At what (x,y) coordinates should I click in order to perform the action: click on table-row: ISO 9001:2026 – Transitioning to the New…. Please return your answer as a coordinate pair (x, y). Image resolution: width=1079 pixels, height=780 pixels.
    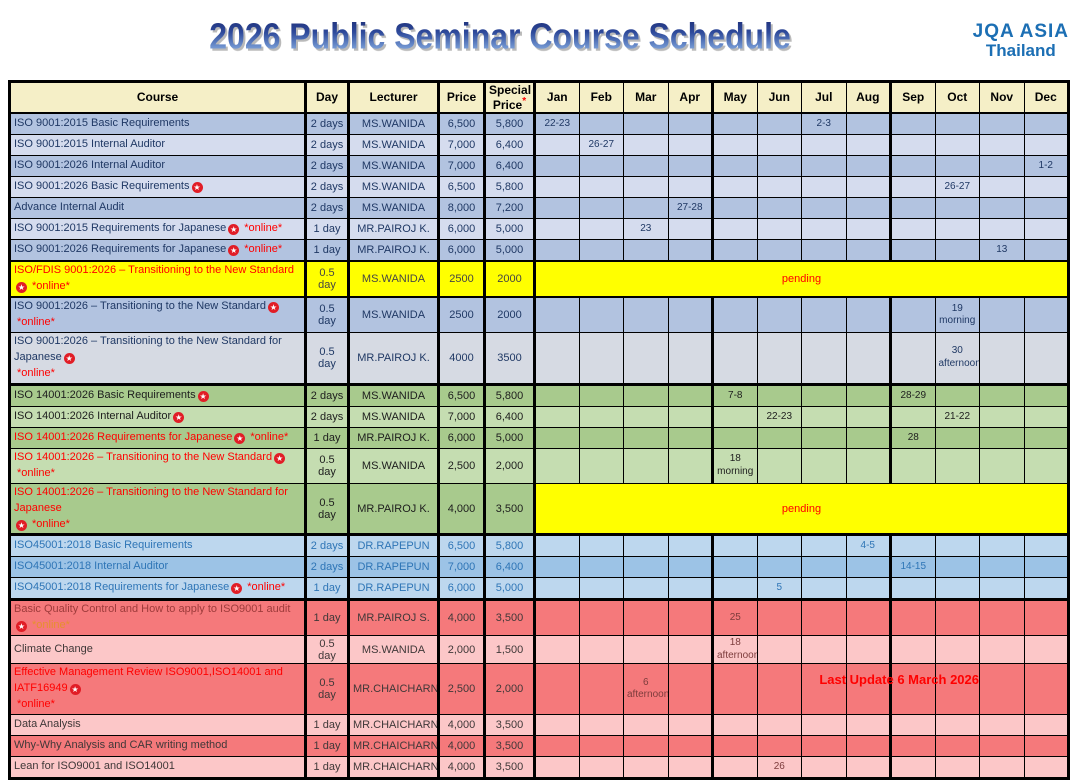
    Looking at the image, I should click on (539, 358).